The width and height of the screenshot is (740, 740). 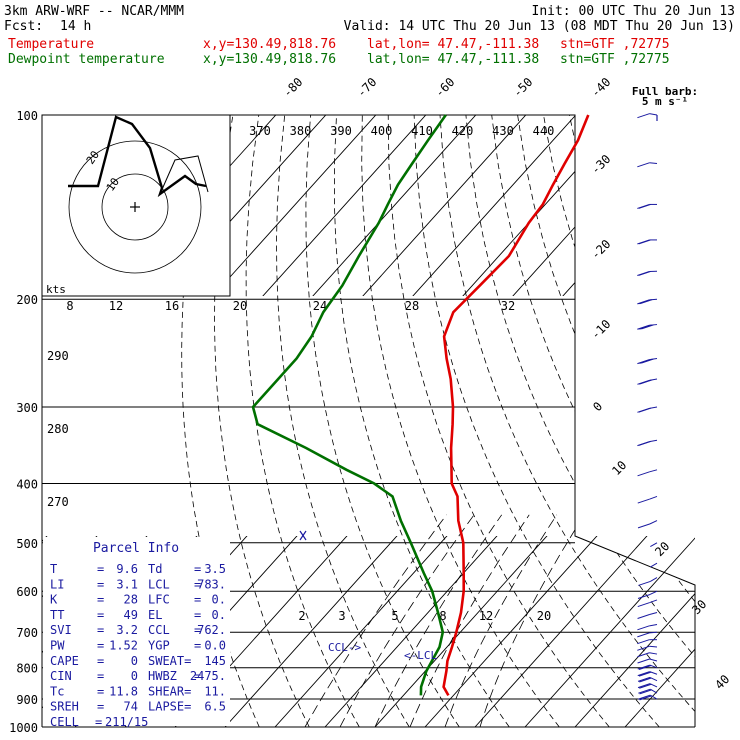 I want to click on moist-adiabat-label: 5, so click(x=394, y=616).